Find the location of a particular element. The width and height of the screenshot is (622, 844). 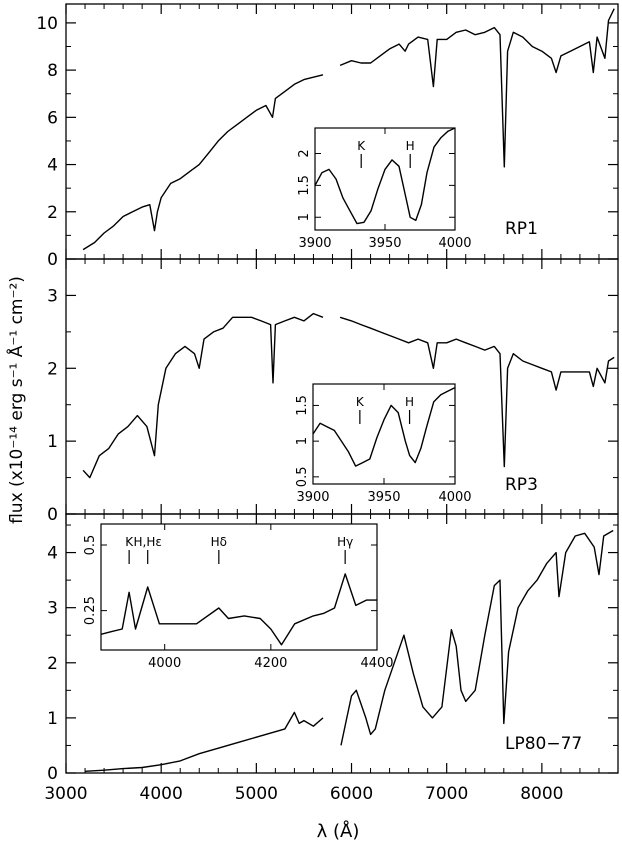

inset-y-tick-label: 2 is located at coordinates (304, 153).